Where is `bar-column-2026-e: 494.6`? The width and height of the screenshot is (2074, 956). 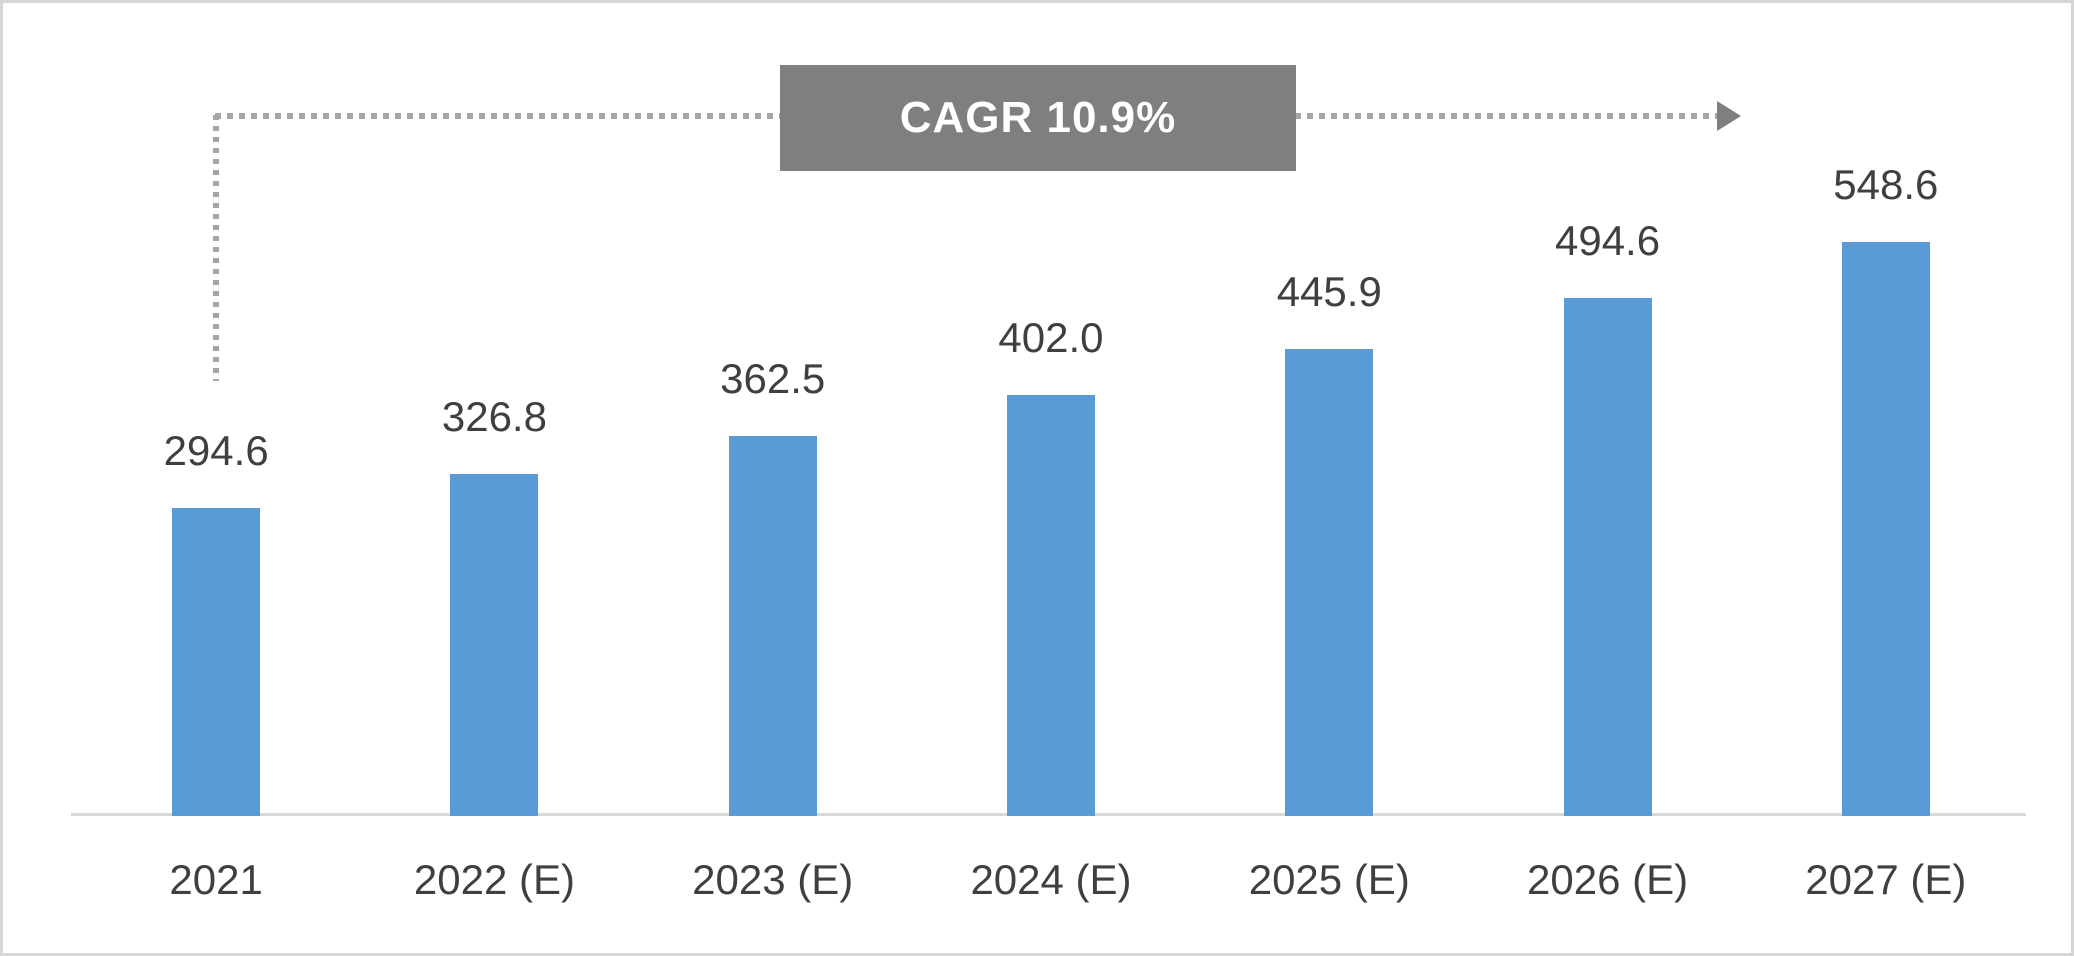 bar-column-2026-e: 494.6 is located at coordinates (1607, 409).